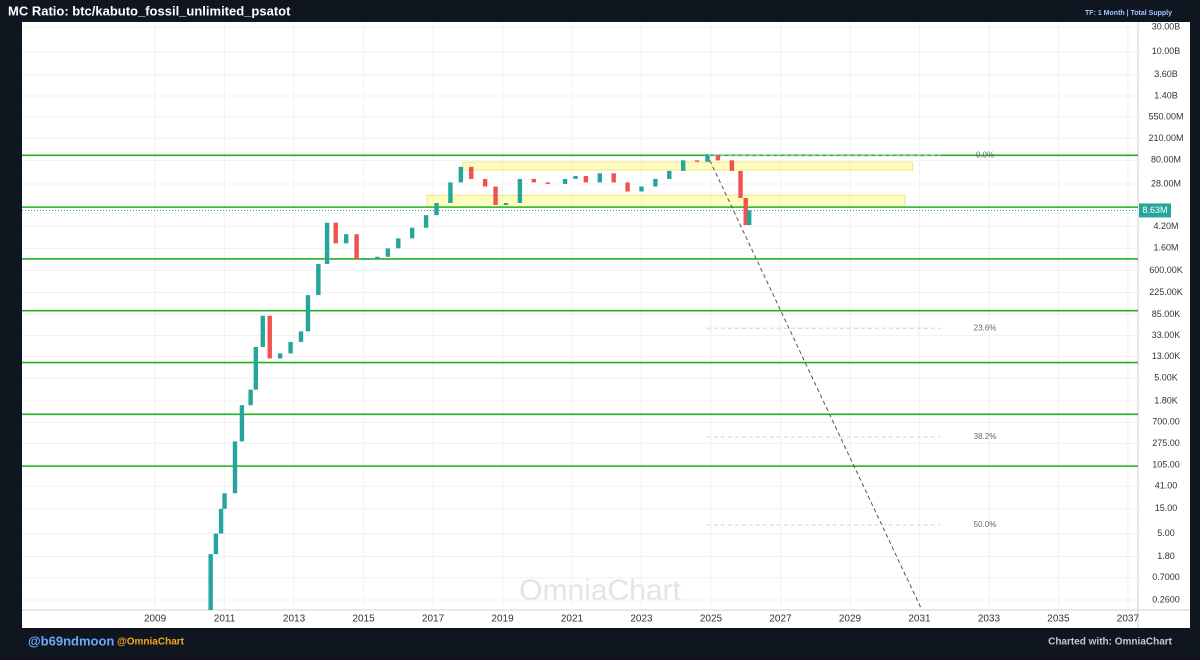  Describe the element at coordinates (814, 382) in the screenshot. I see `trend-line` at that location.